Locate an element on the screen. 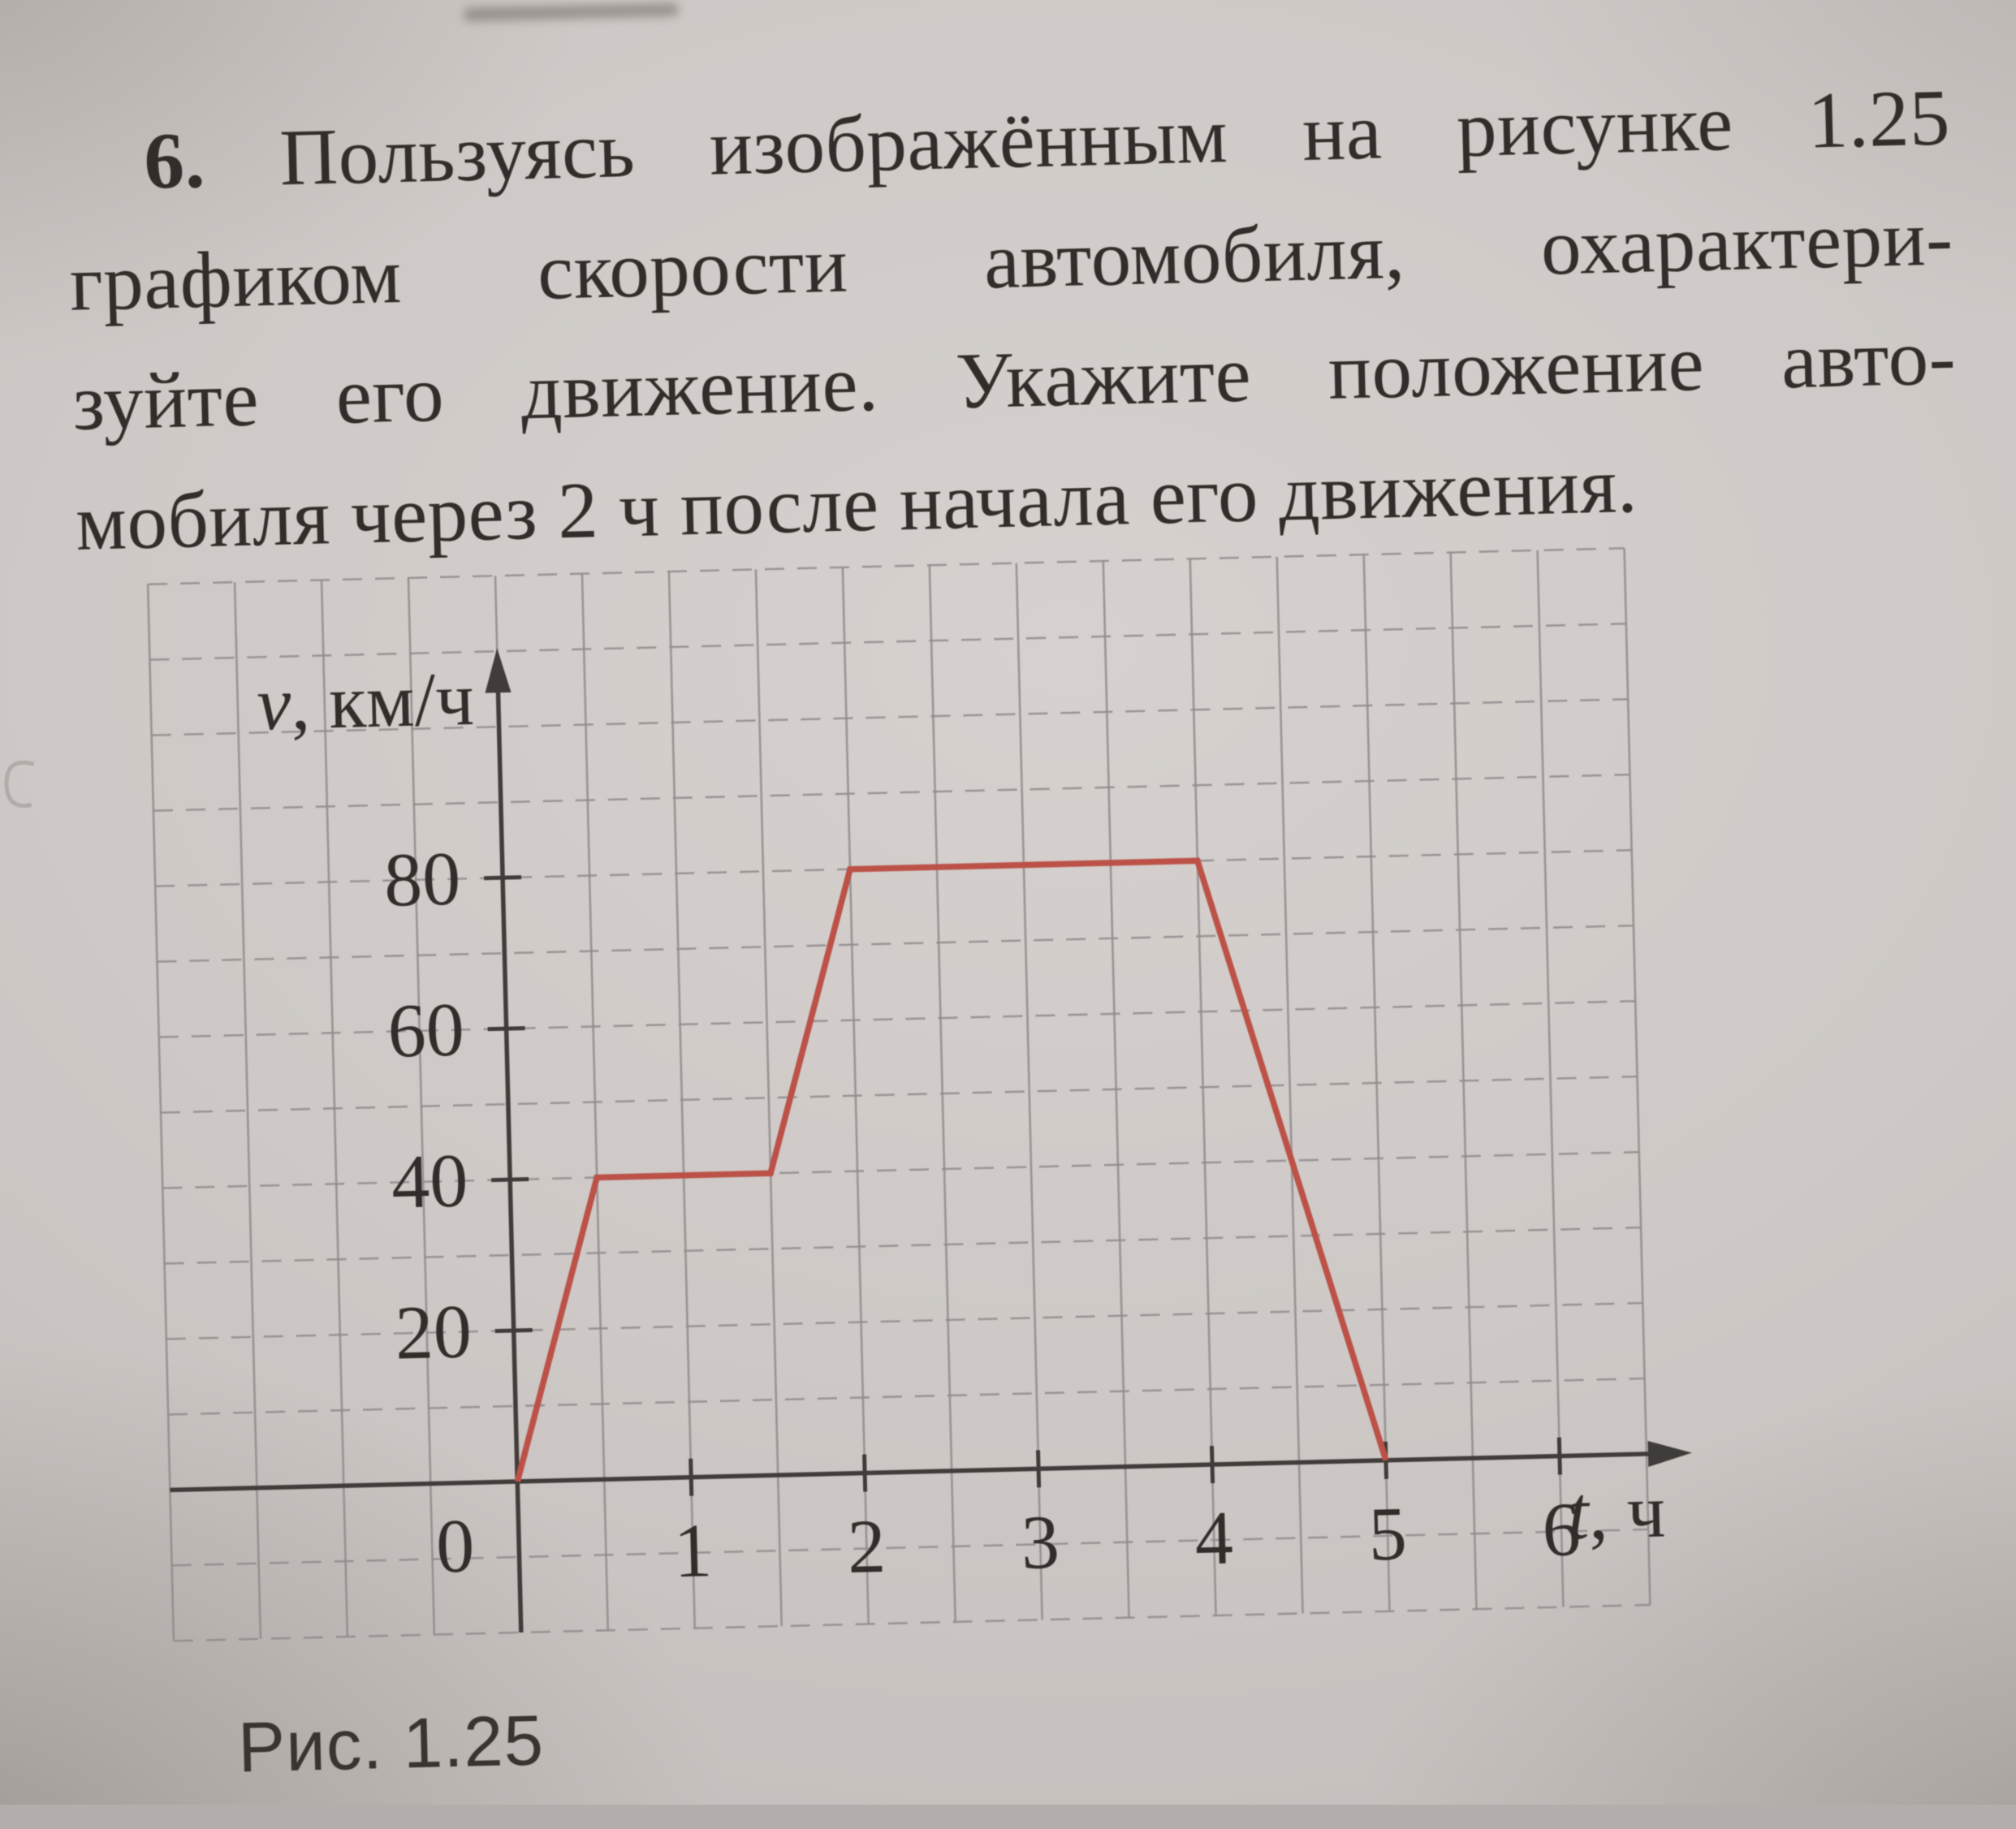 This screenshot has width=2016, height=1829. x-tick-label: 3 is located at coordinates (1041, 1543).